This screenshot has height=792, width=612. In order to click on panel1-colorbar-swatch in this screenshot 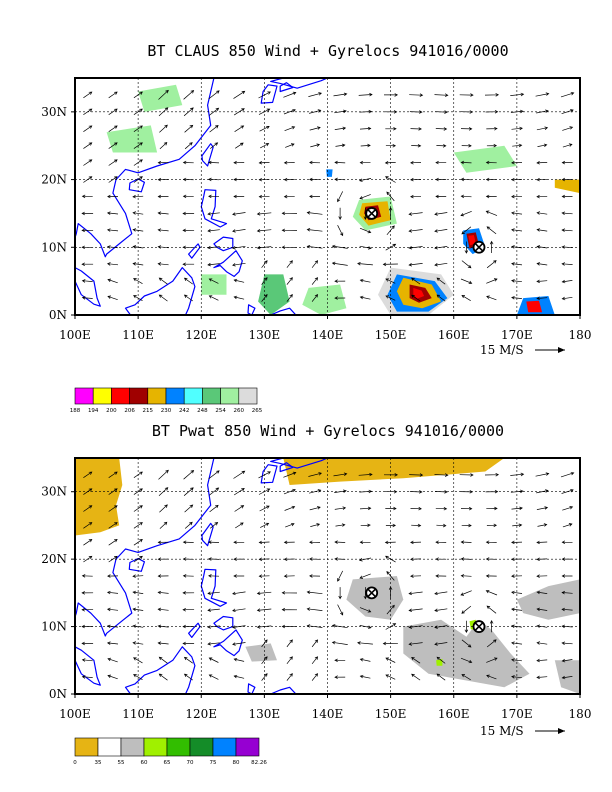, I will do `click(84, 396)`.